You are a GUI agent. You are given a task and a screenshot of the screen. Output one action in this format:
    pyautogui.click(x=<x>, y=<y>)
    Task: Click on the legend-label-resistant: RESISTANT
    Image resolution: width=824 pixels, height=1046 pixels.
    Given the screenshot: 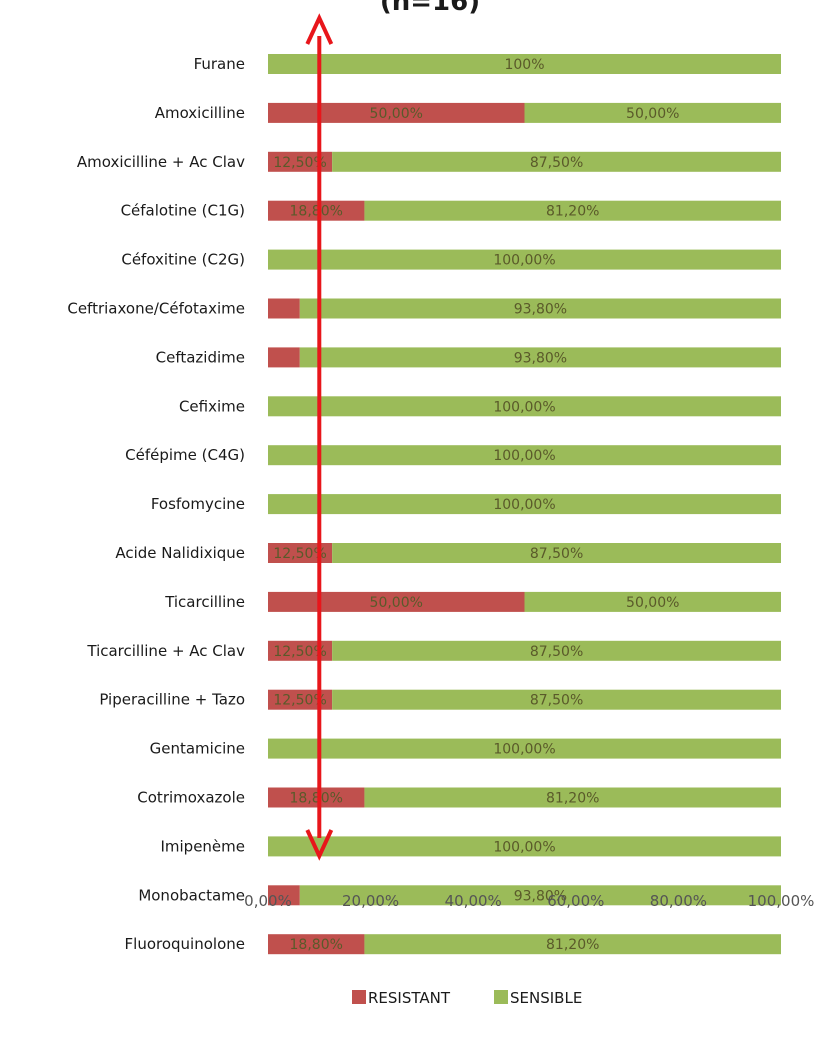 What is the action you would take?
    pyautogui.click(x=409, y=998)
    